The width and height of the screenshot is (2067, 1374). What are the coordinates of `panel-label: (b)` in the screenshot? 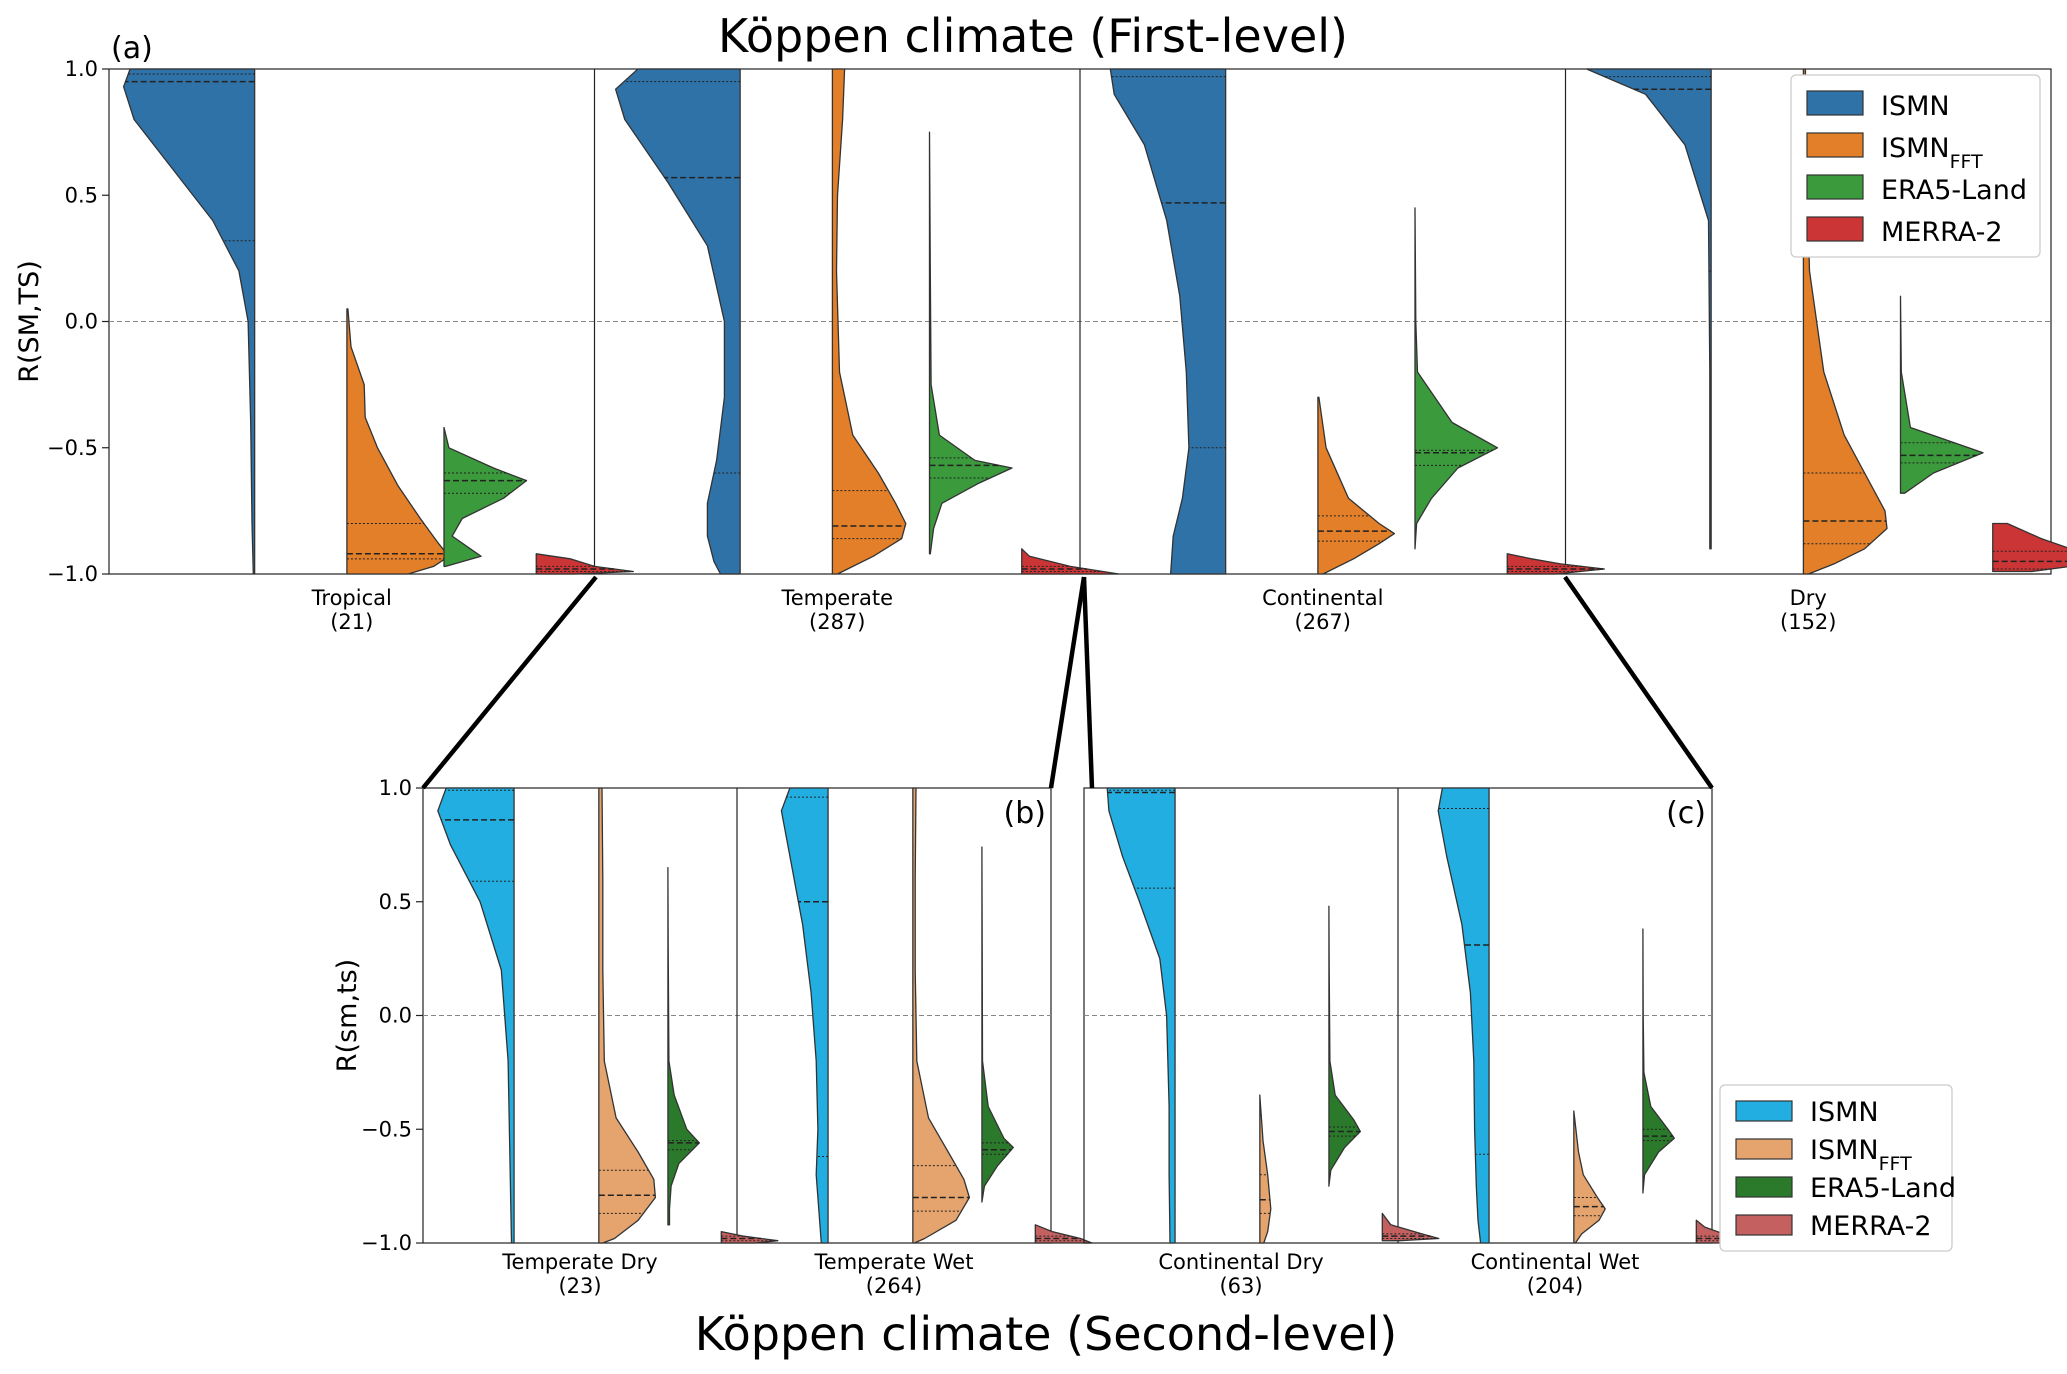 It's located at (1025, 813).